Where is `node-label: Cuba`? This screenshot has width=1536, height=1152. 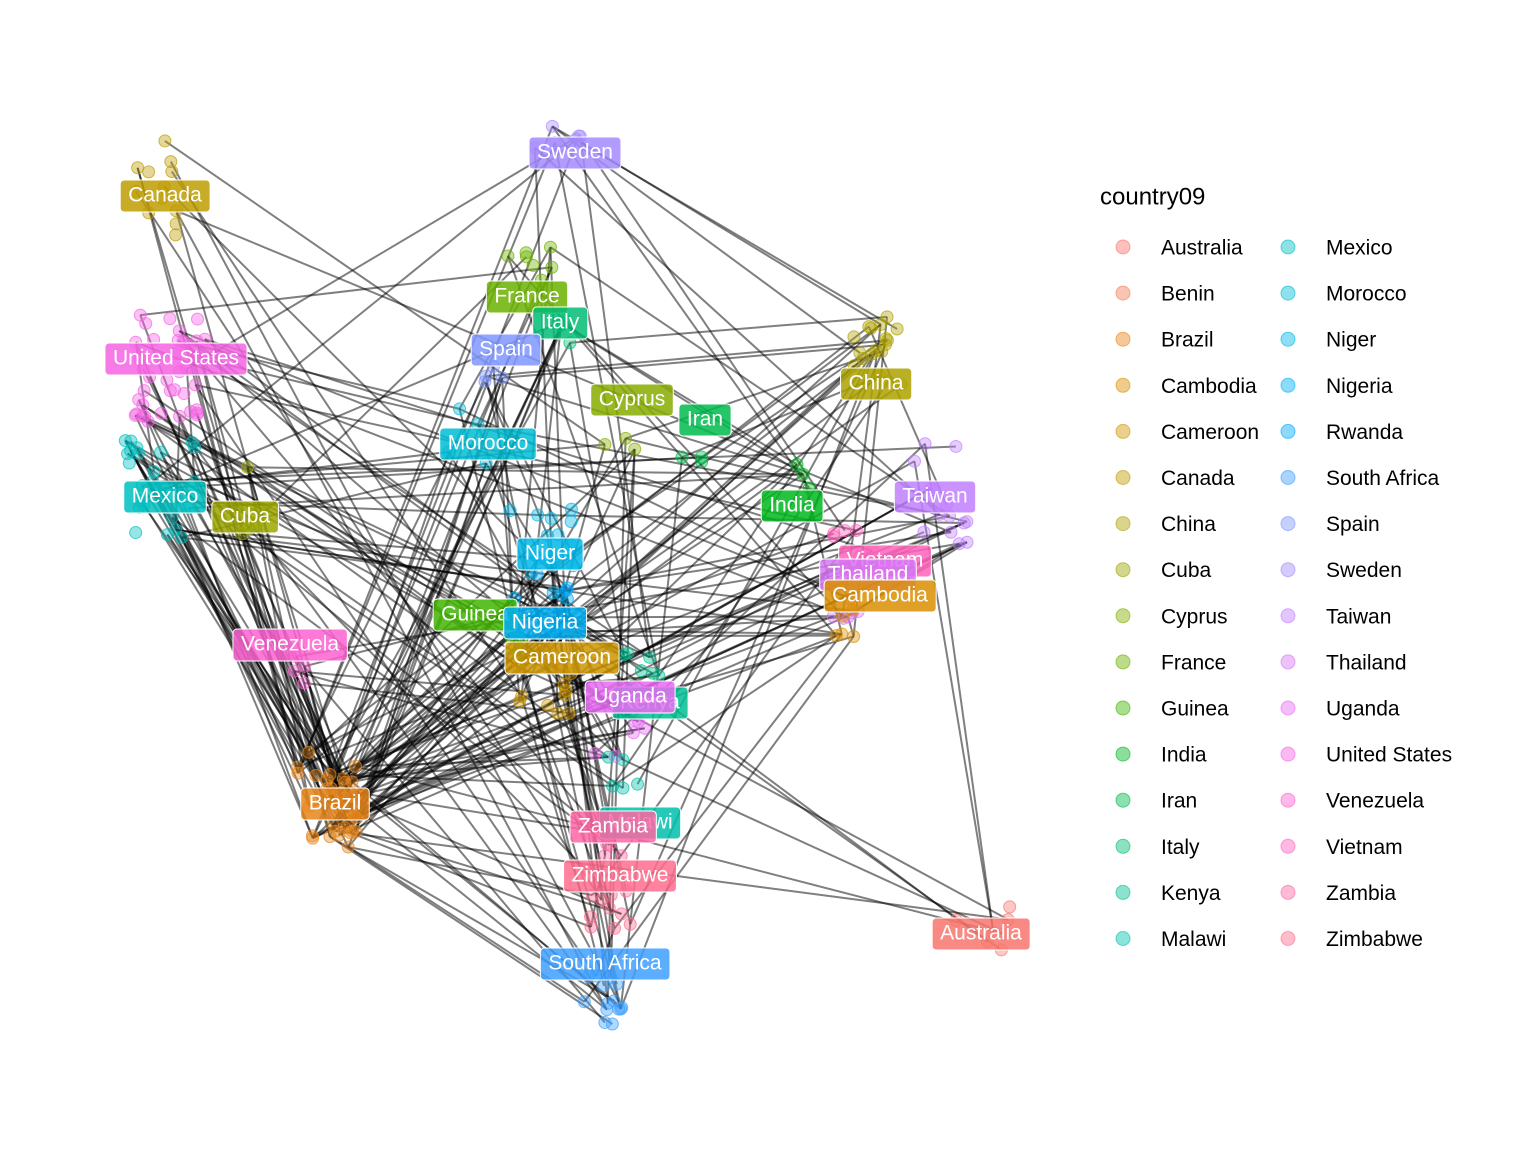
node-label: Cuba is located at coordinates (245, 516).